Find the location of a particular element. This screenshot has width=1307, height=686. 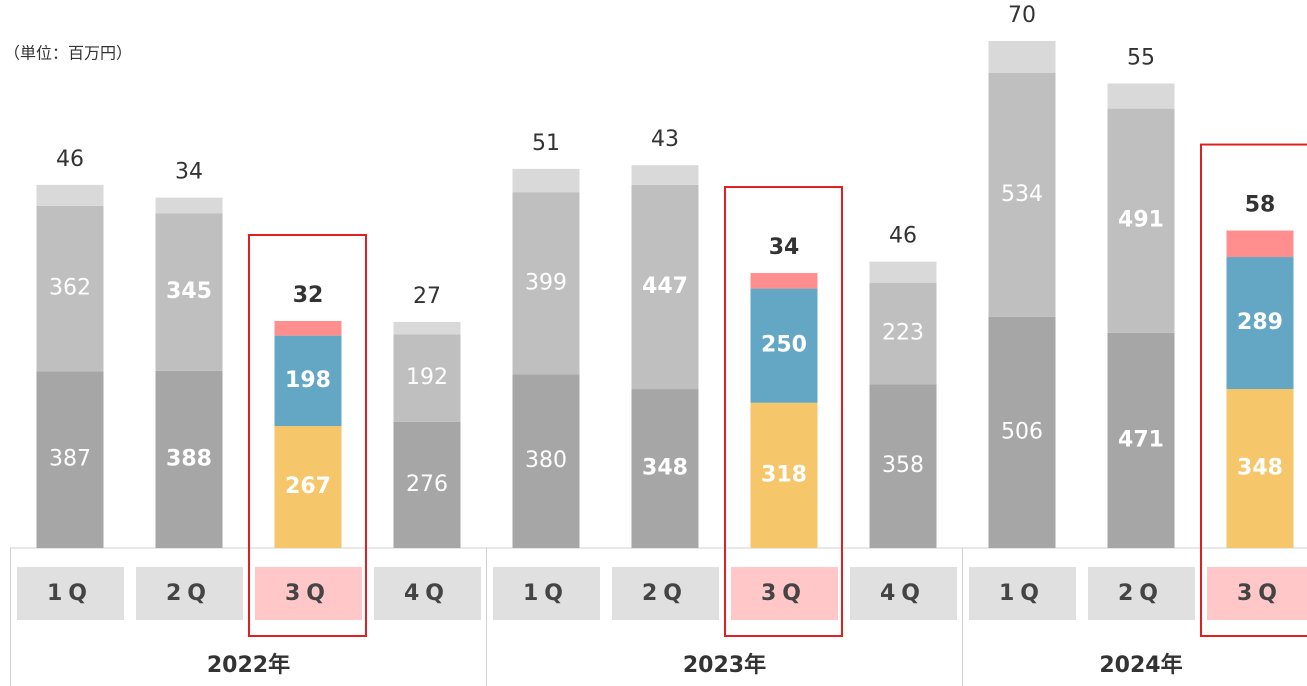

value-label: 534 is located at coordinates (1022, 194).